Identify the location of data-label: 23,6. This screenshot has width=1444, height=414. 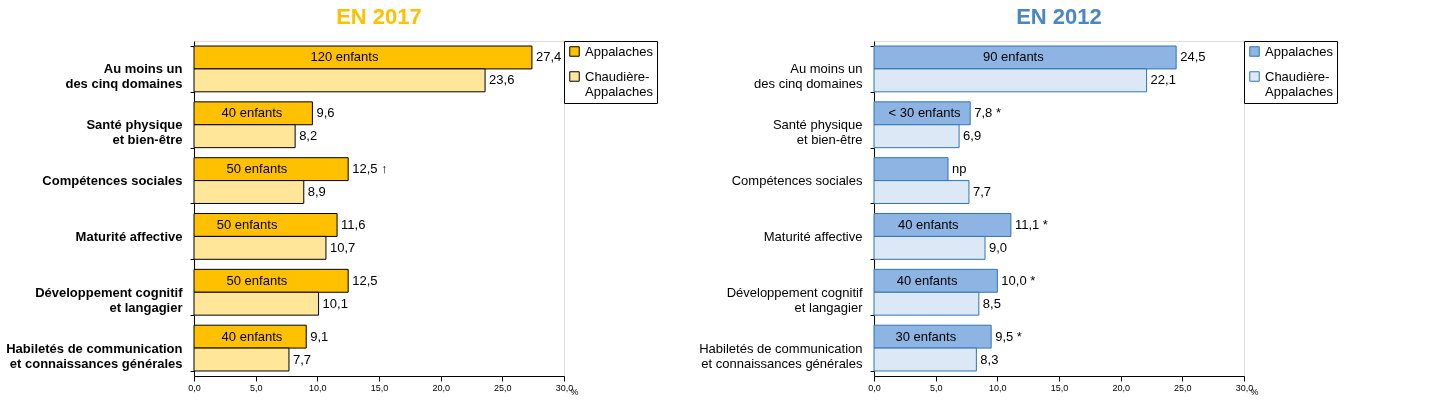
(502, 80).